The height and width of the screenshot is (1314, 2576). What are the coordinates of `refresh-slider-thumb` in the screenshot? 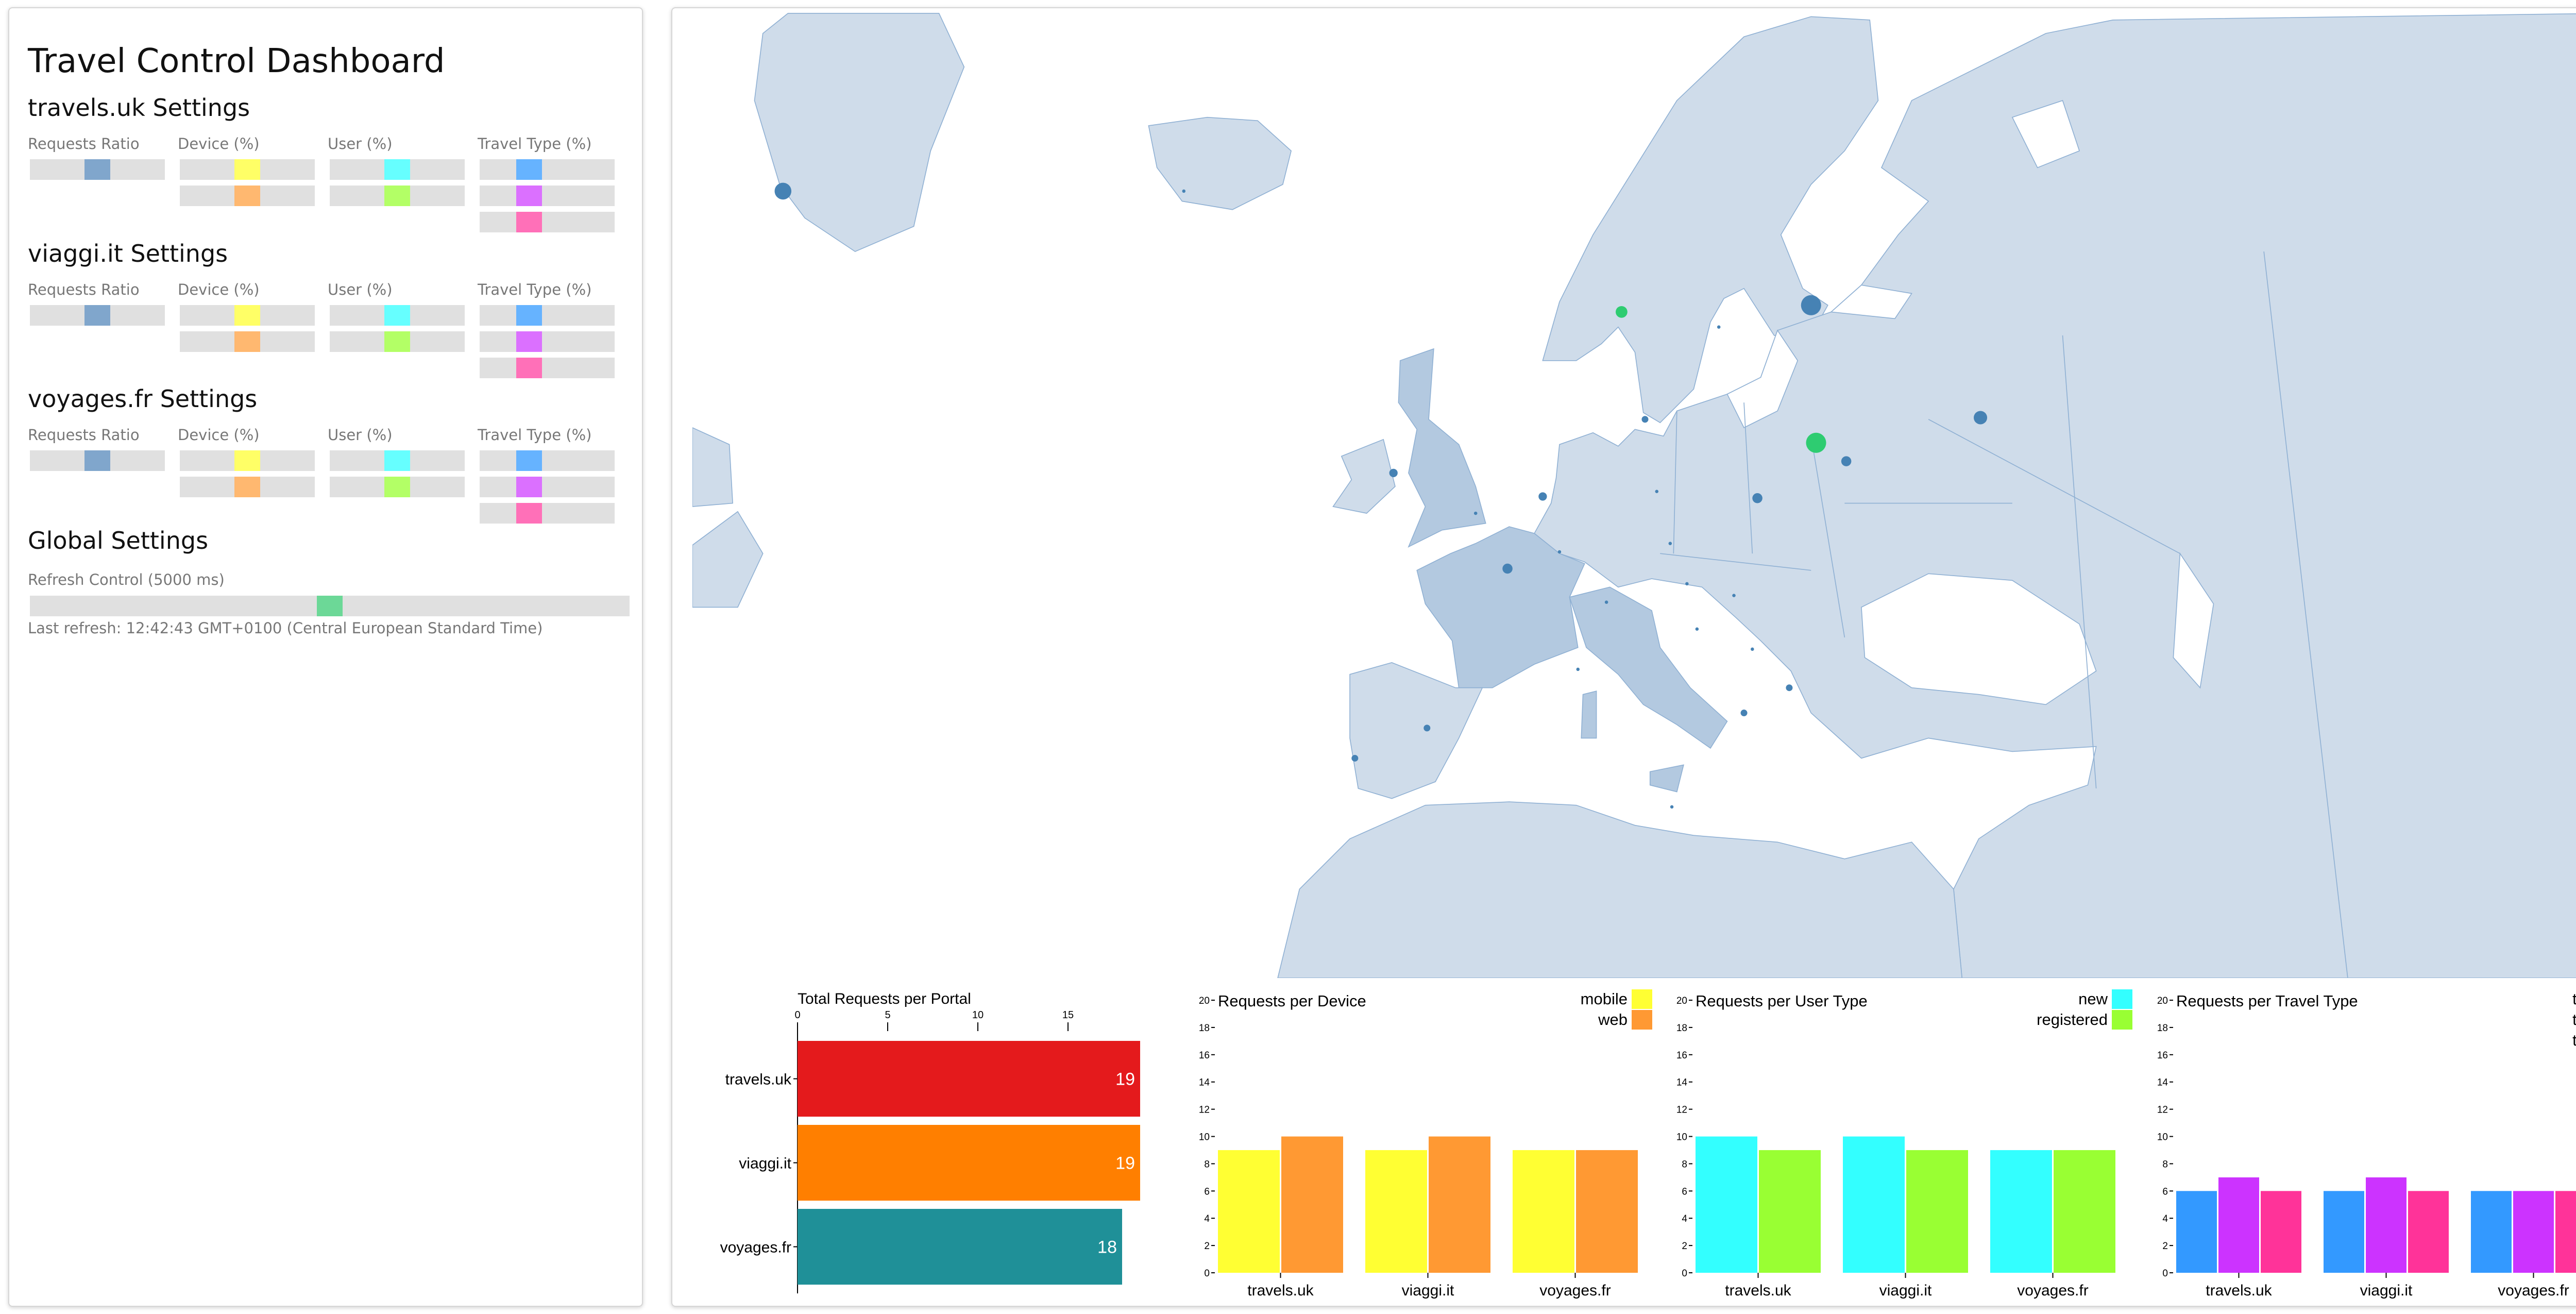 It's located at (330, 606).